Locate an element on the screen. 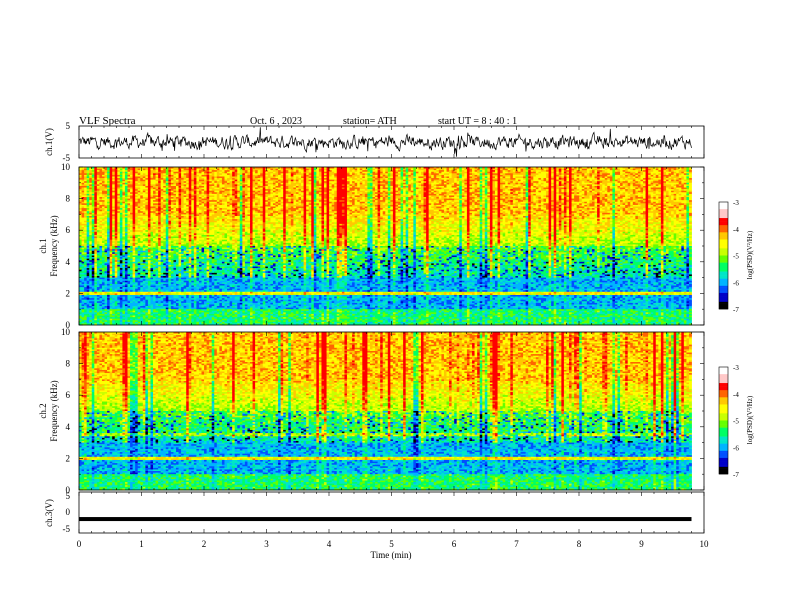 The width and height of the screenshot is (792, 612). ch1-waveform-ylabel: ch.1(V) is located at coordinates (49, 142).